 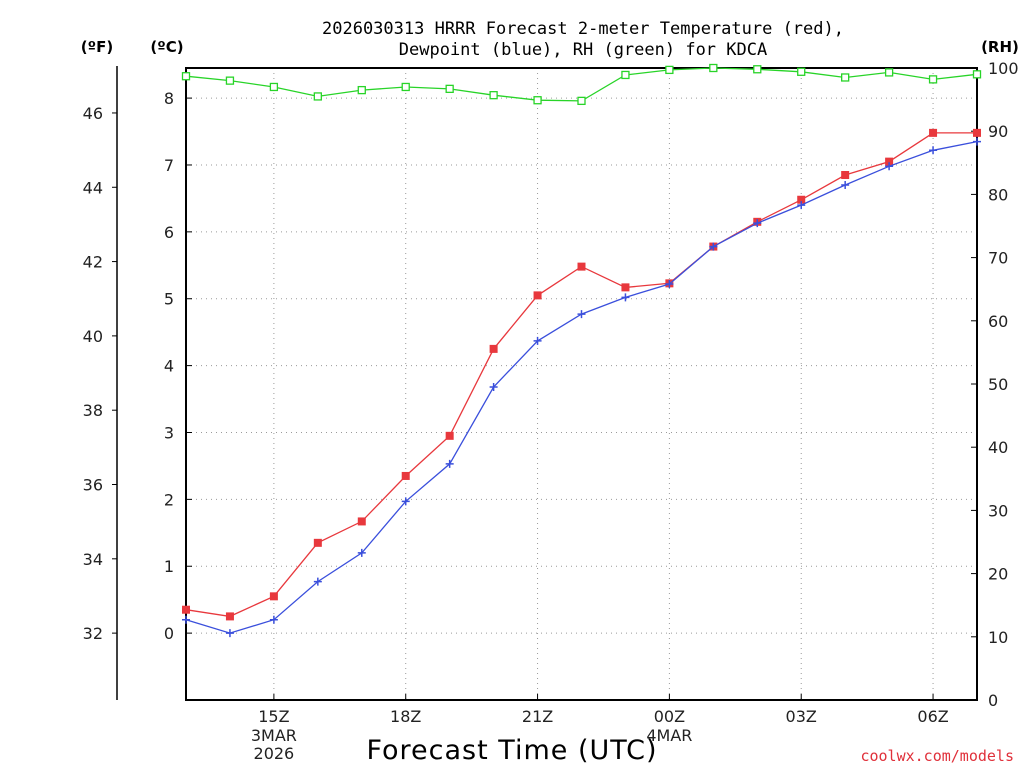 I want to click on celsius-tick-label: 8, so click(x=169, y=98).